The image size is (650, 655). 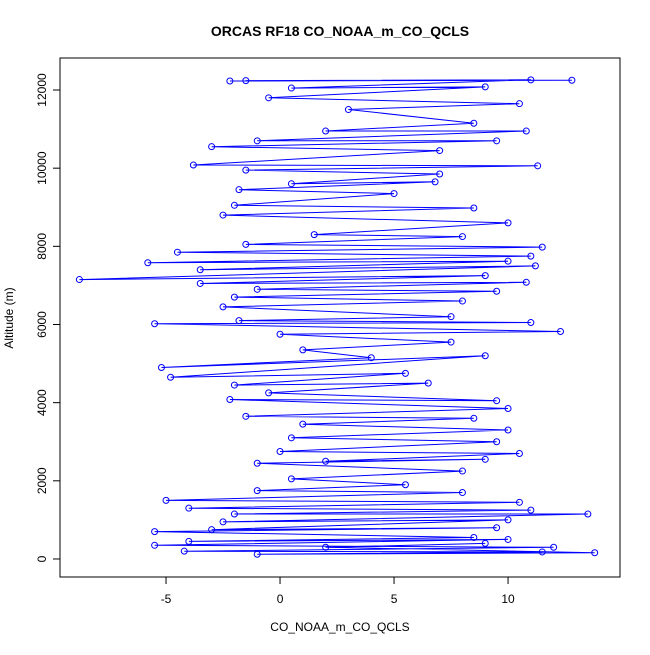 What do you see at coordinates (42, 324) in the screenshot?
I see `y-tick-label: 6000` at bounding box center [42, 324].